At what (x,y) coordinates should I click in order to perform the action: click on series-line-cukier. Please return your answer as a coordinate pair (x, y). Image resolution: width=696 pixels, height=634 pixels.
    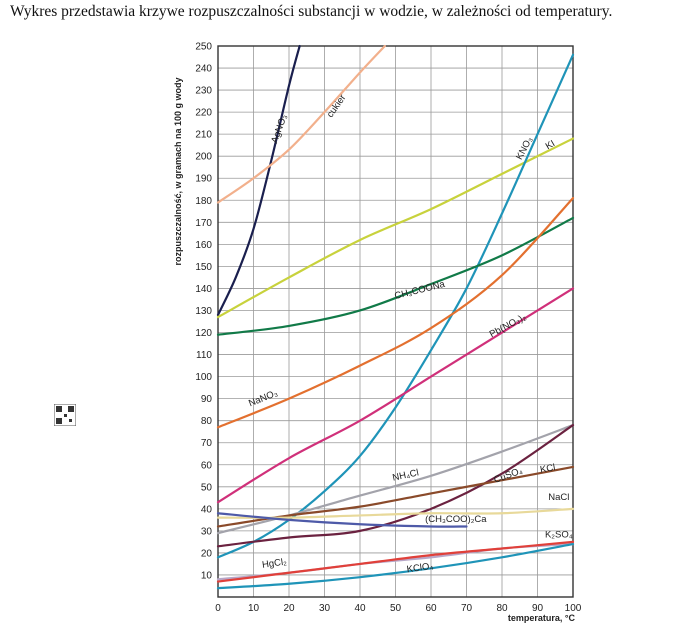
    Looking at the image, I should click on (301, 124).